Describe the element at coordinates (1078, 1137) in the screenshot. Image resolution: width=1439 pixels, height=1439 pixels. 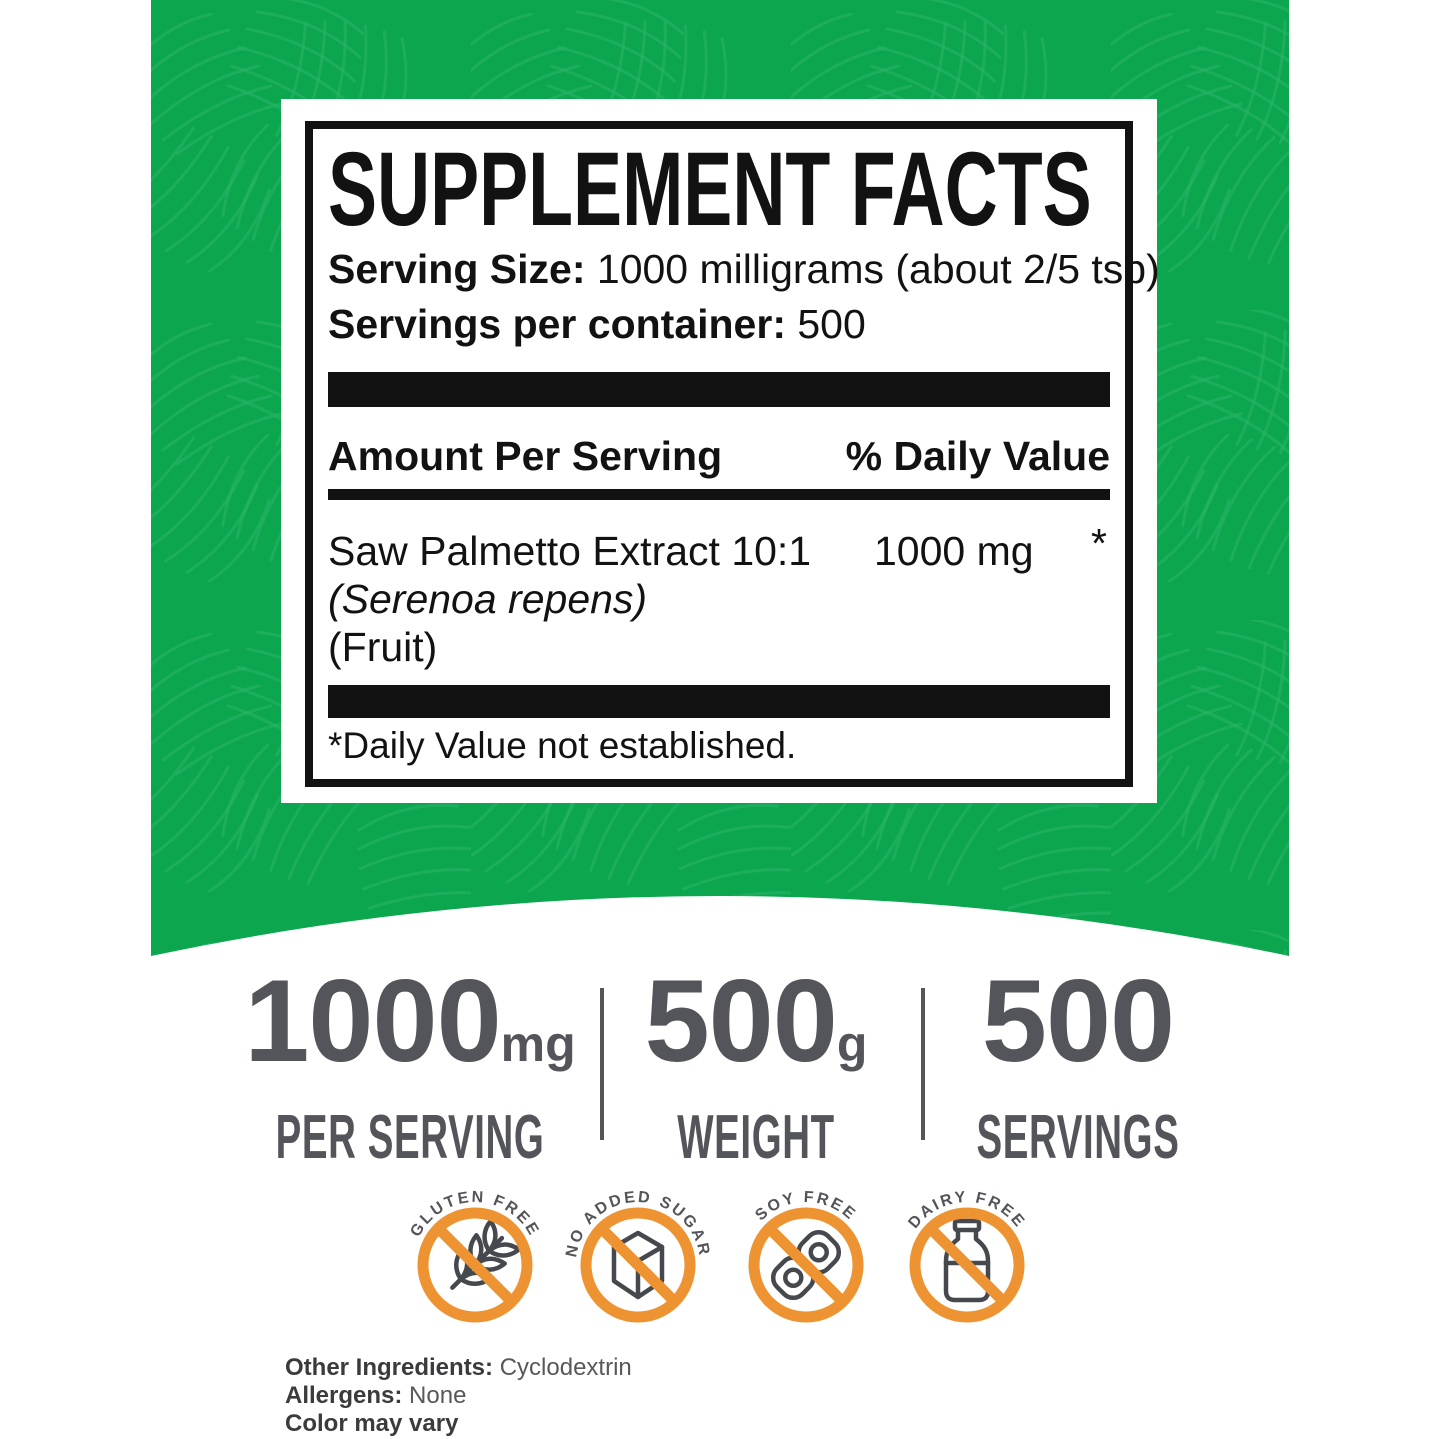
I see `stat-servings-label: SERVINGS` at that location.